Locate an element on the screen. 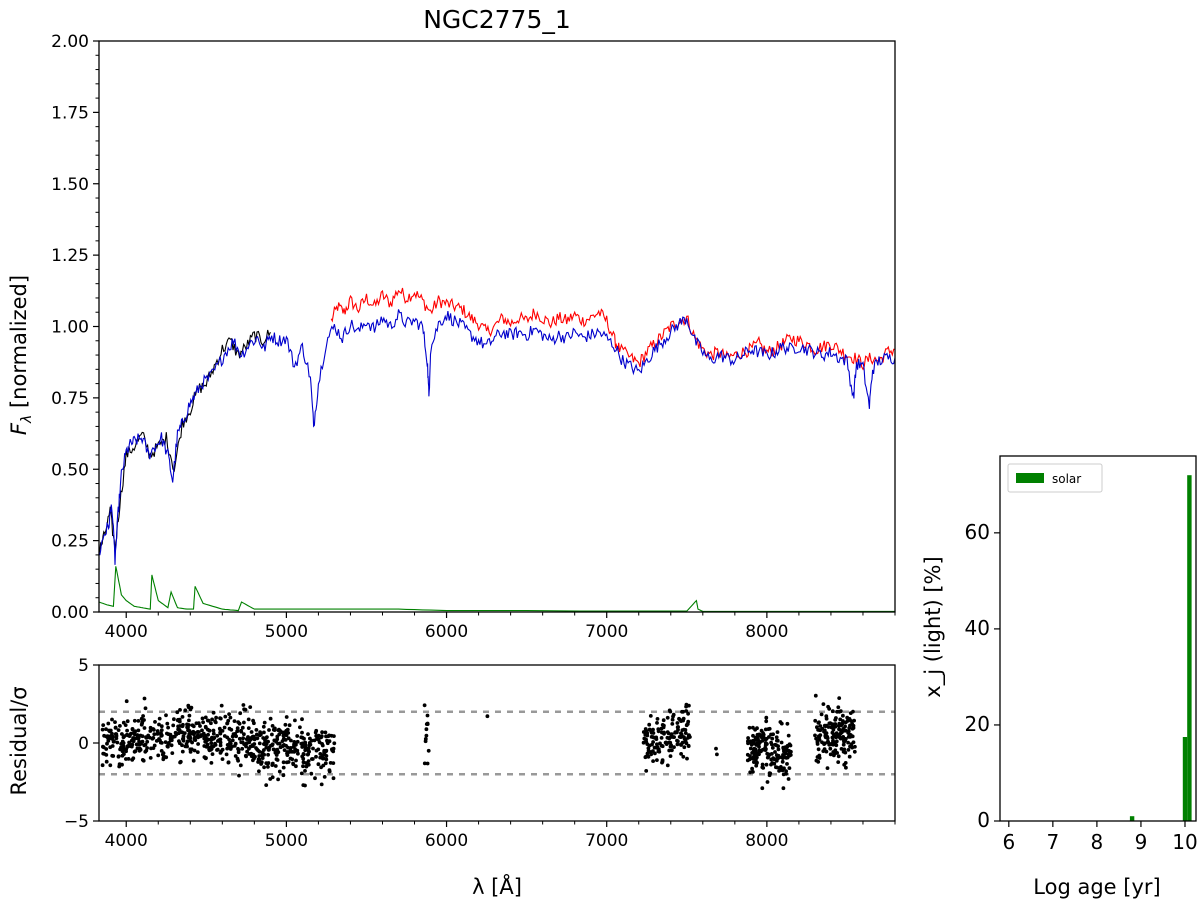 The height and width of the screenshot is (903, 1200). residual-x-tick-label: 5000 is located at coordinates (286, 841).